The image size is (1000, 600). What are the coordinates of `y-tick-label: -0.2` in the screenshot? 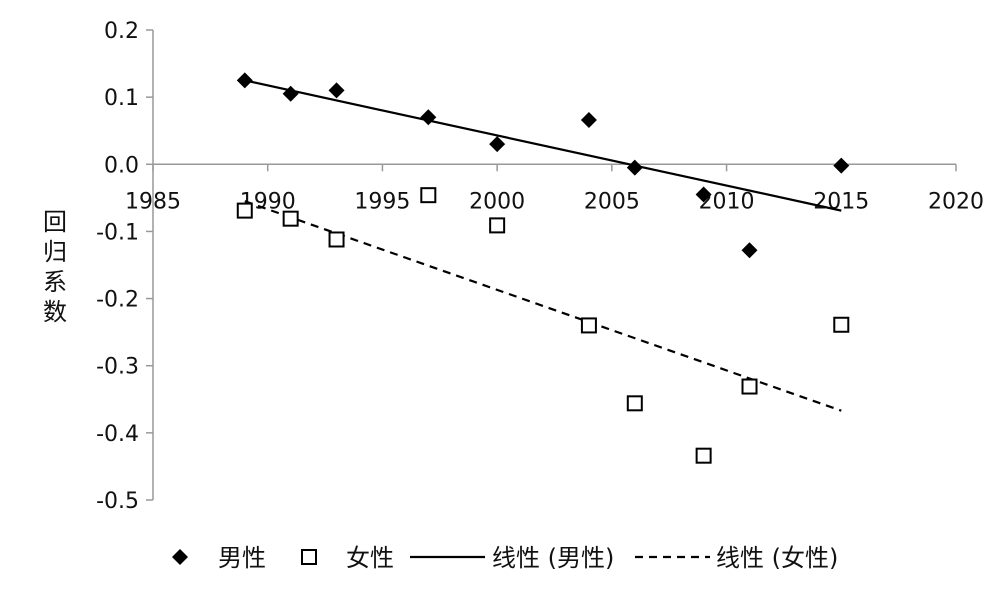 It's located at (117, 300).